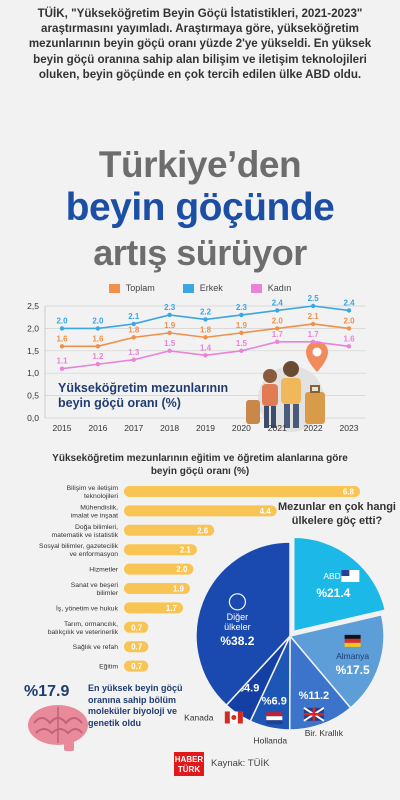 Image resolution: width=400 pixels, height=800 pixels. Describe the element at coordinates (314, 696) in the screenshot. I see `pie-slice-value: %11.2` at that location.